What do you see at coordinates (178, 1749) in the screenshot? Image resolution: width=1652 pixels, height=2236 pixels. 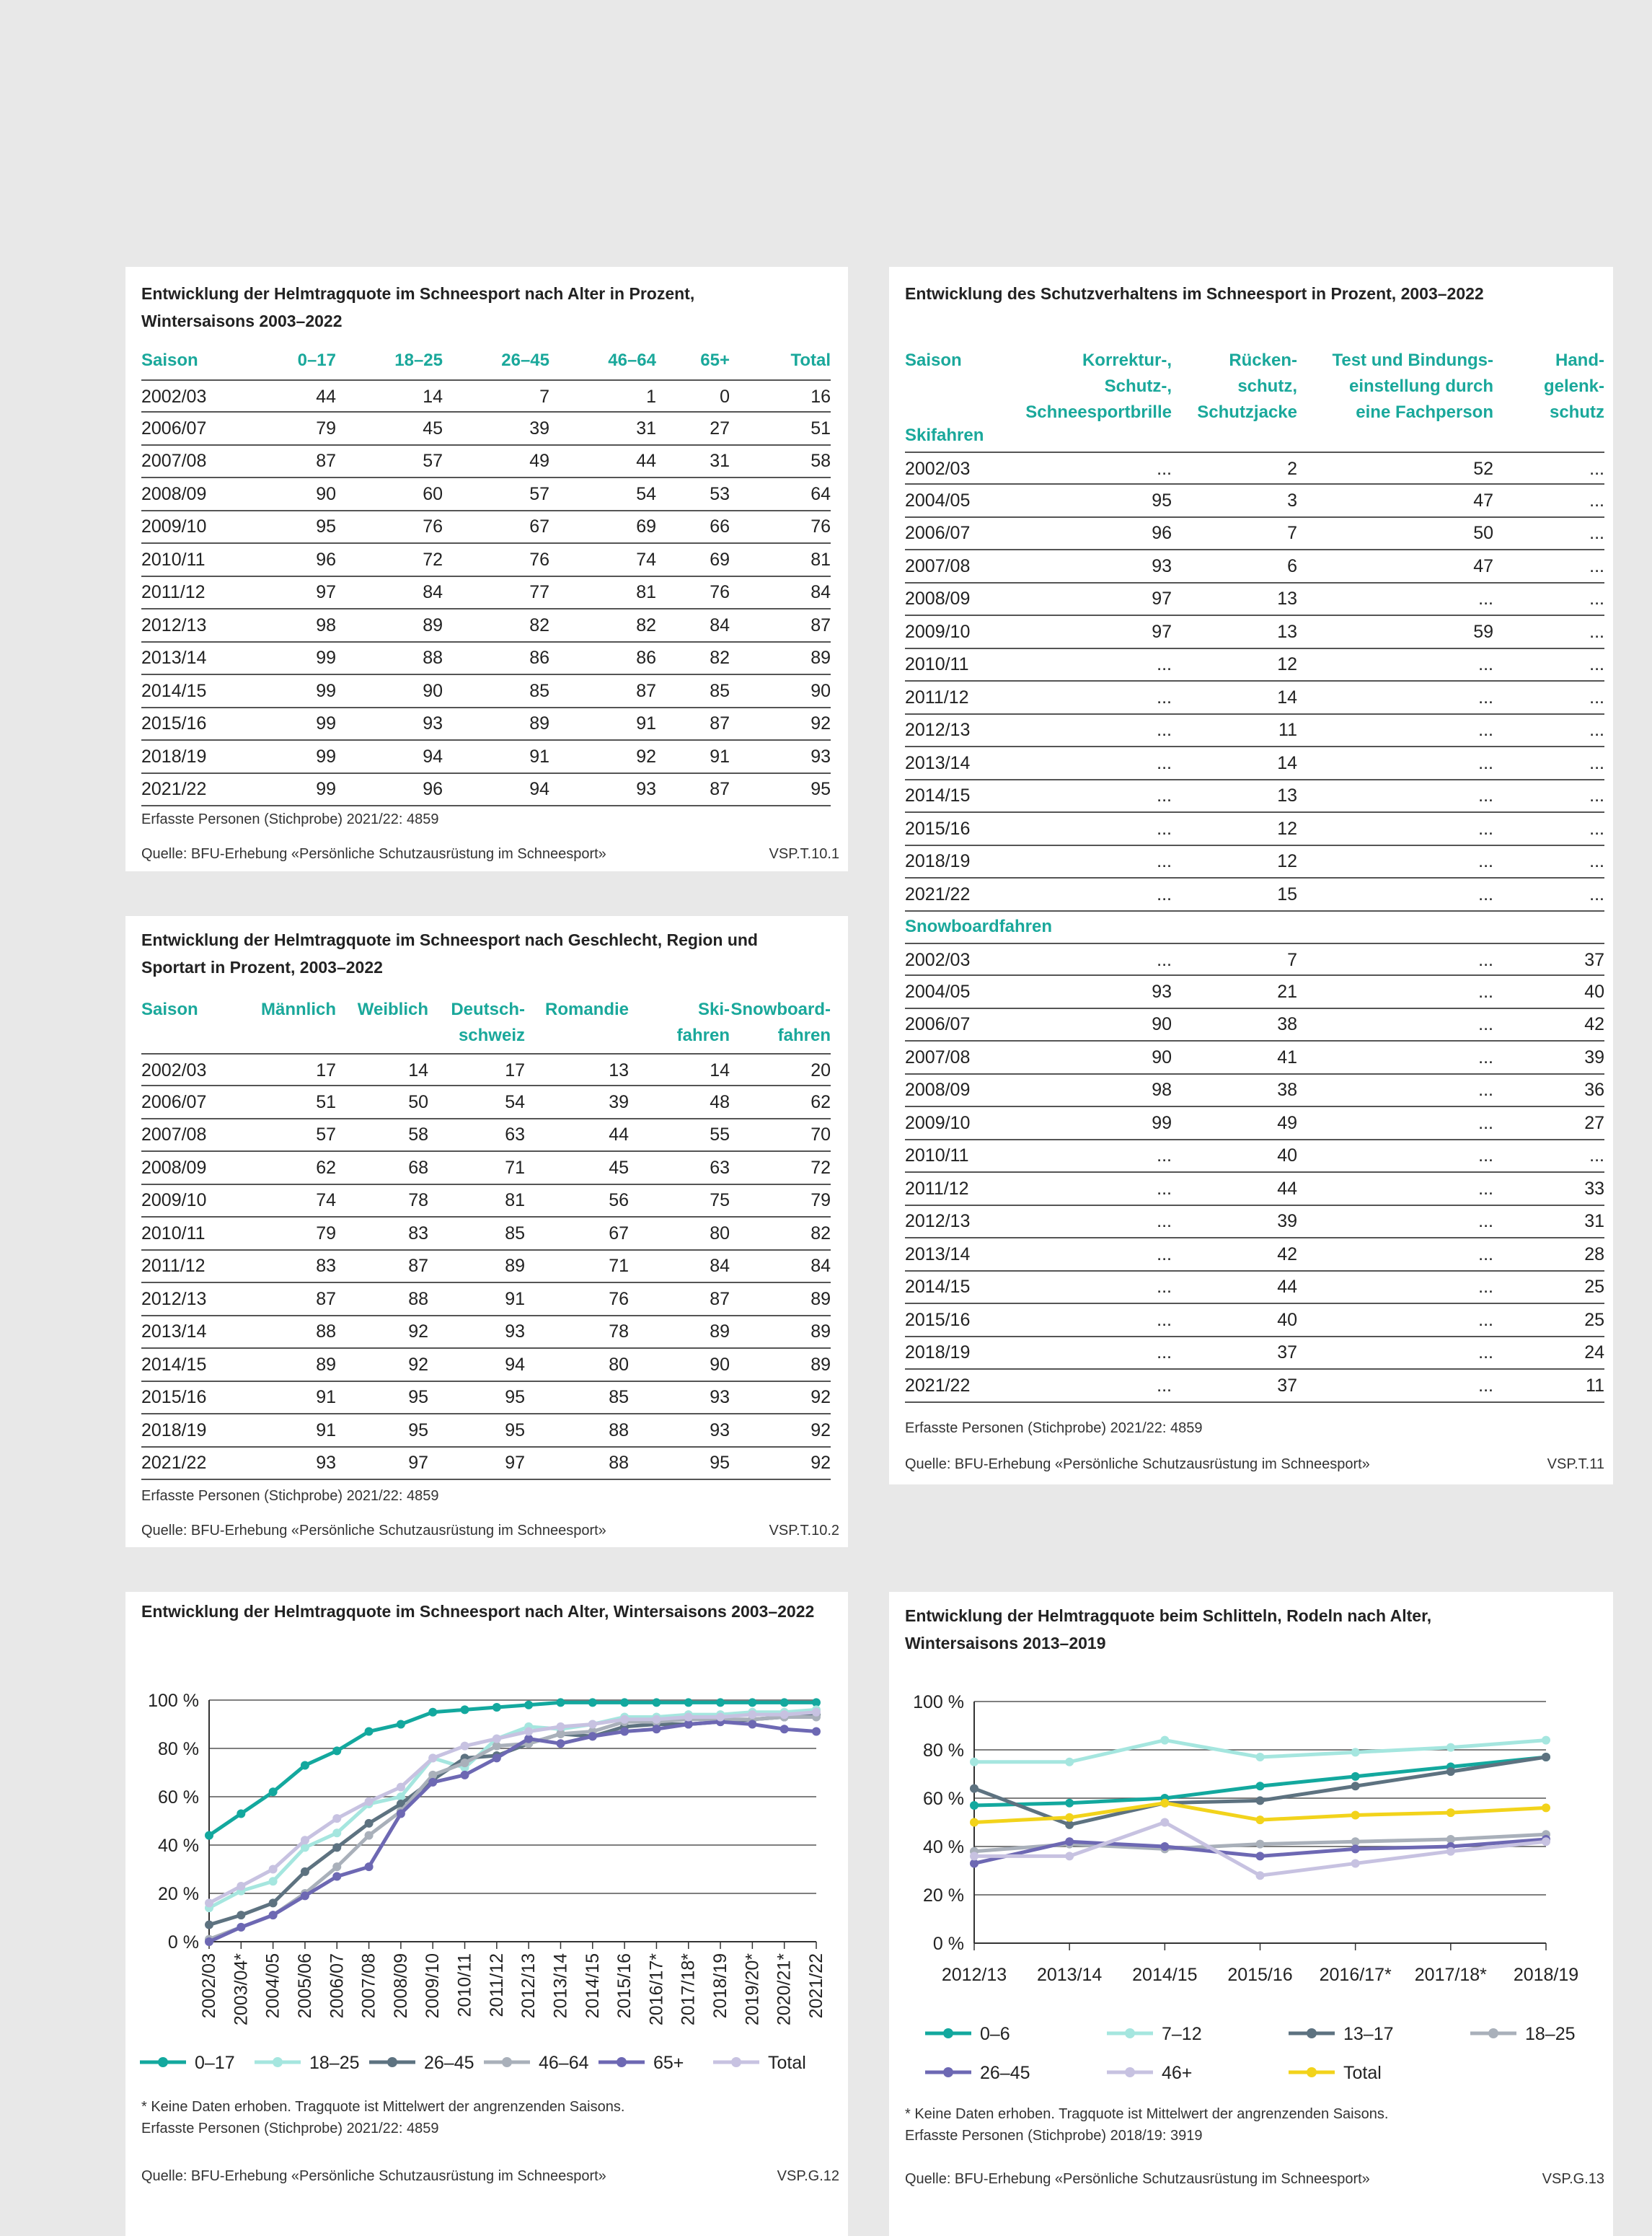 I see `y-tick-label: 80 %` at bounding box center [178, 1749].